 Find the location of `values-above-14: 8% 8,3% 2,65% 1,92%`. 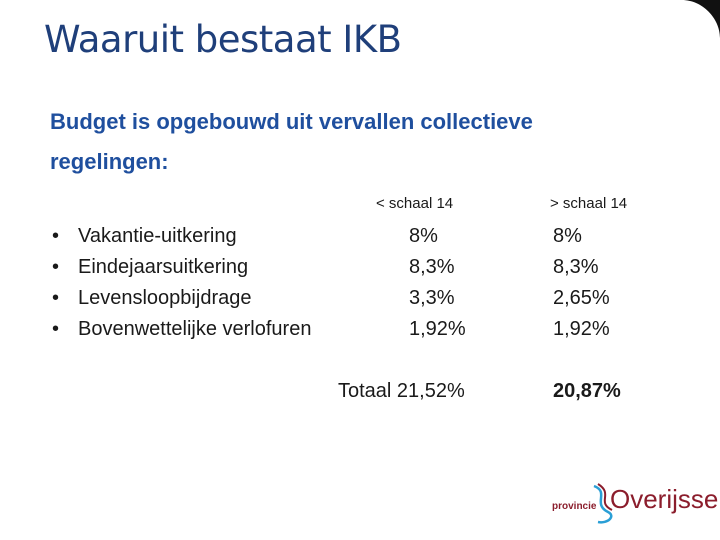

values-above-14: 8% 8,3% 2,65% 1,92% is located at coordinates (581, 283).